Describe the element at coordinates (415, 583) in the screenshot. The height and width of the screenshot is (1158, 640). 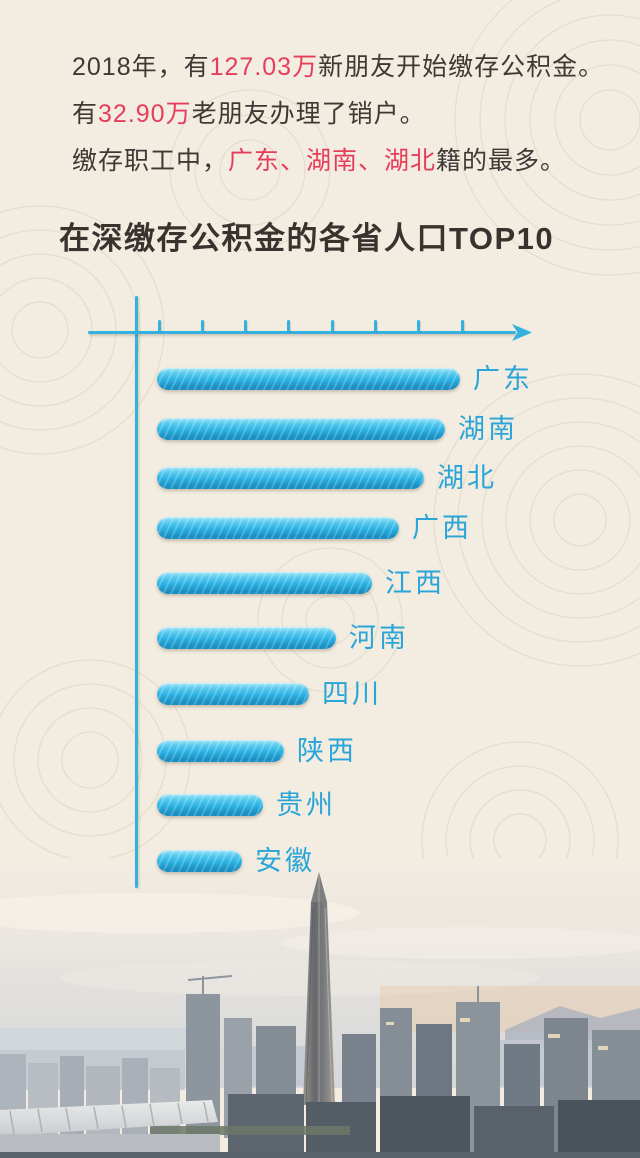
I see `bar-label-5: 江西` at that location.